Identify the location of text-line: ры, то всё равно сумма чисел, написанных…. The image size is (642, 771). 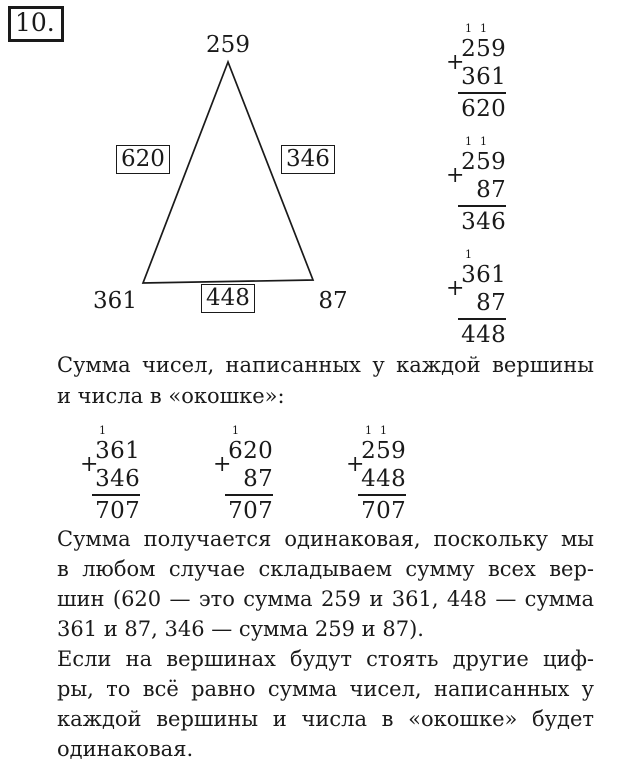
(325, 689).